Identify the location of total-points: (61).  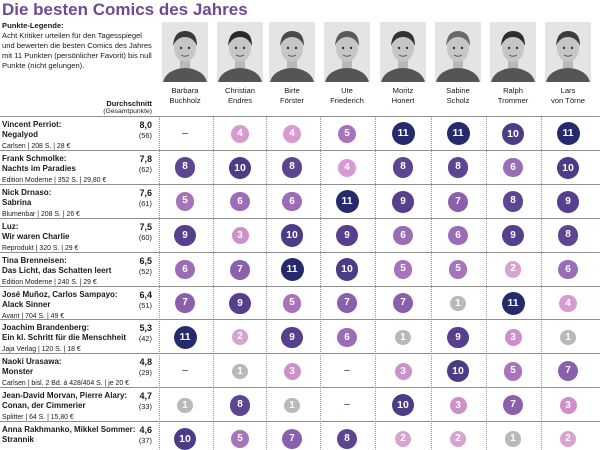
(145, 203).